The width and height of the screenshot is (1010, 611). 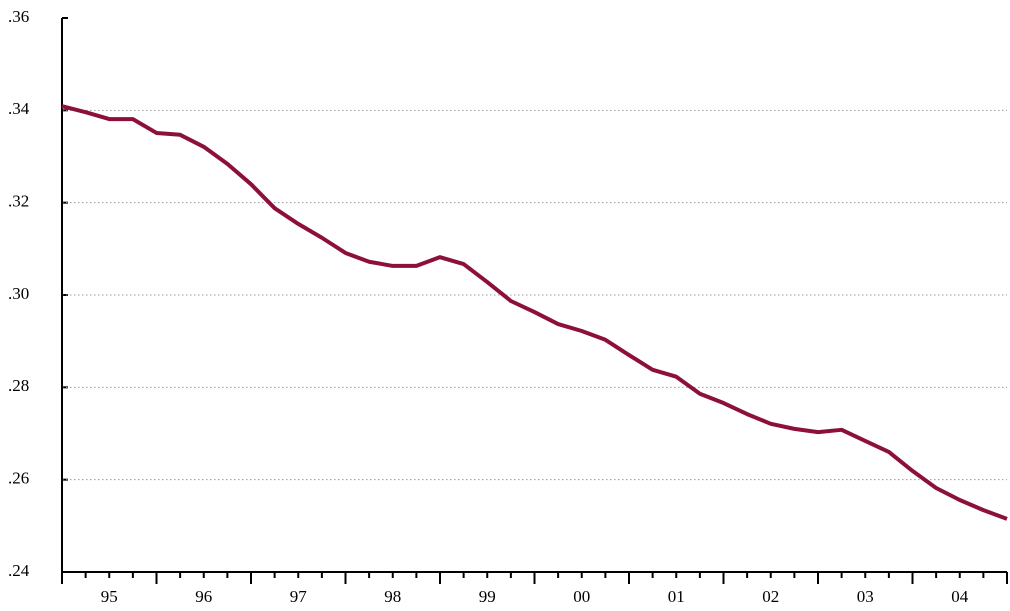 I want to click on x-tick-label: 01, so click(x=676, y=596).